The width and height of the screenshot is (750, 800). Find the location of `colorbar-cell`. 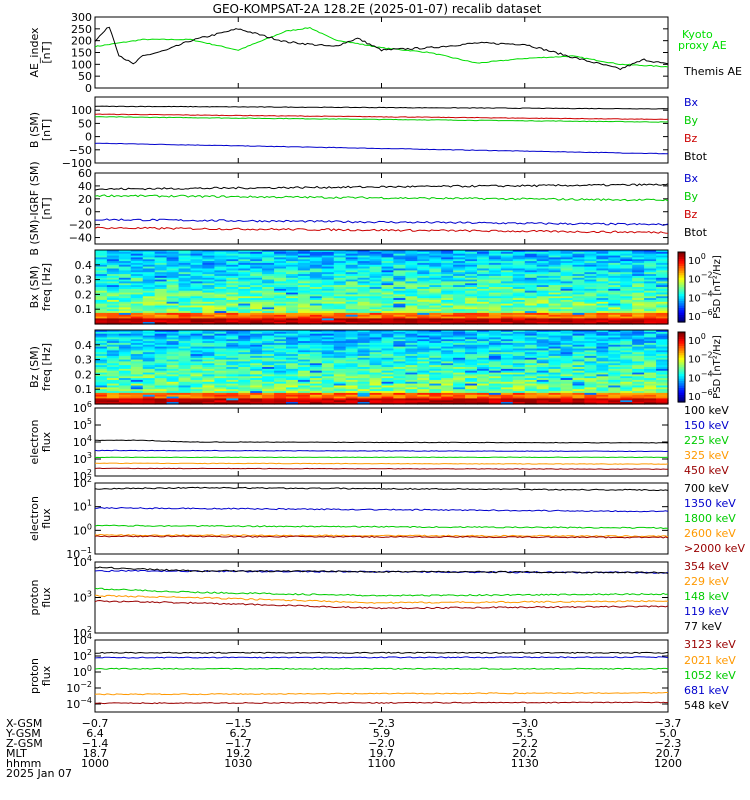

colorbar-cell is located at coordinates (681, 401).